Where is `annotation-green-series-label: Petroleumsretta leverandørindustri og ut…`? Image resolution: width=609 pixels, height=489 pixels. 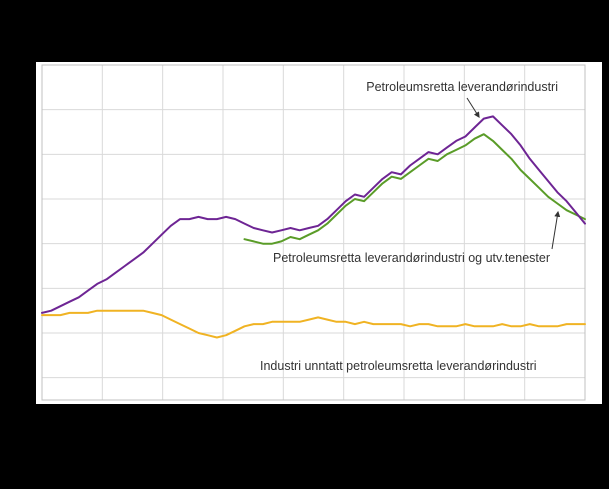 annotation-green-series-label: Petroleumsretta leverandørindustri og ut… is located at coordinates (411, 258).